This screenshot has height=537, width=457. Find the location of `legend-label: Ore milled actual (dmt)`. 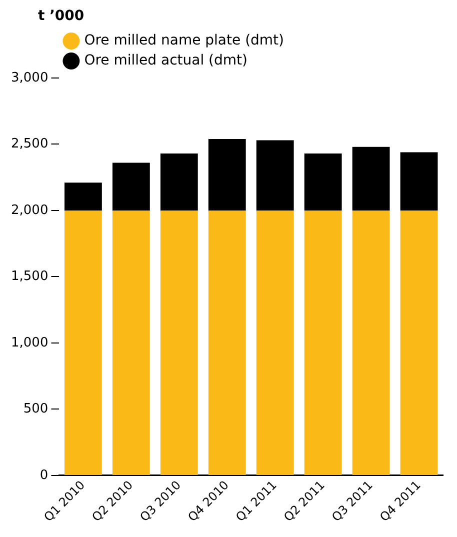

legend-label: Ore milled actual (dmt) is located at coordinates (166, 60).